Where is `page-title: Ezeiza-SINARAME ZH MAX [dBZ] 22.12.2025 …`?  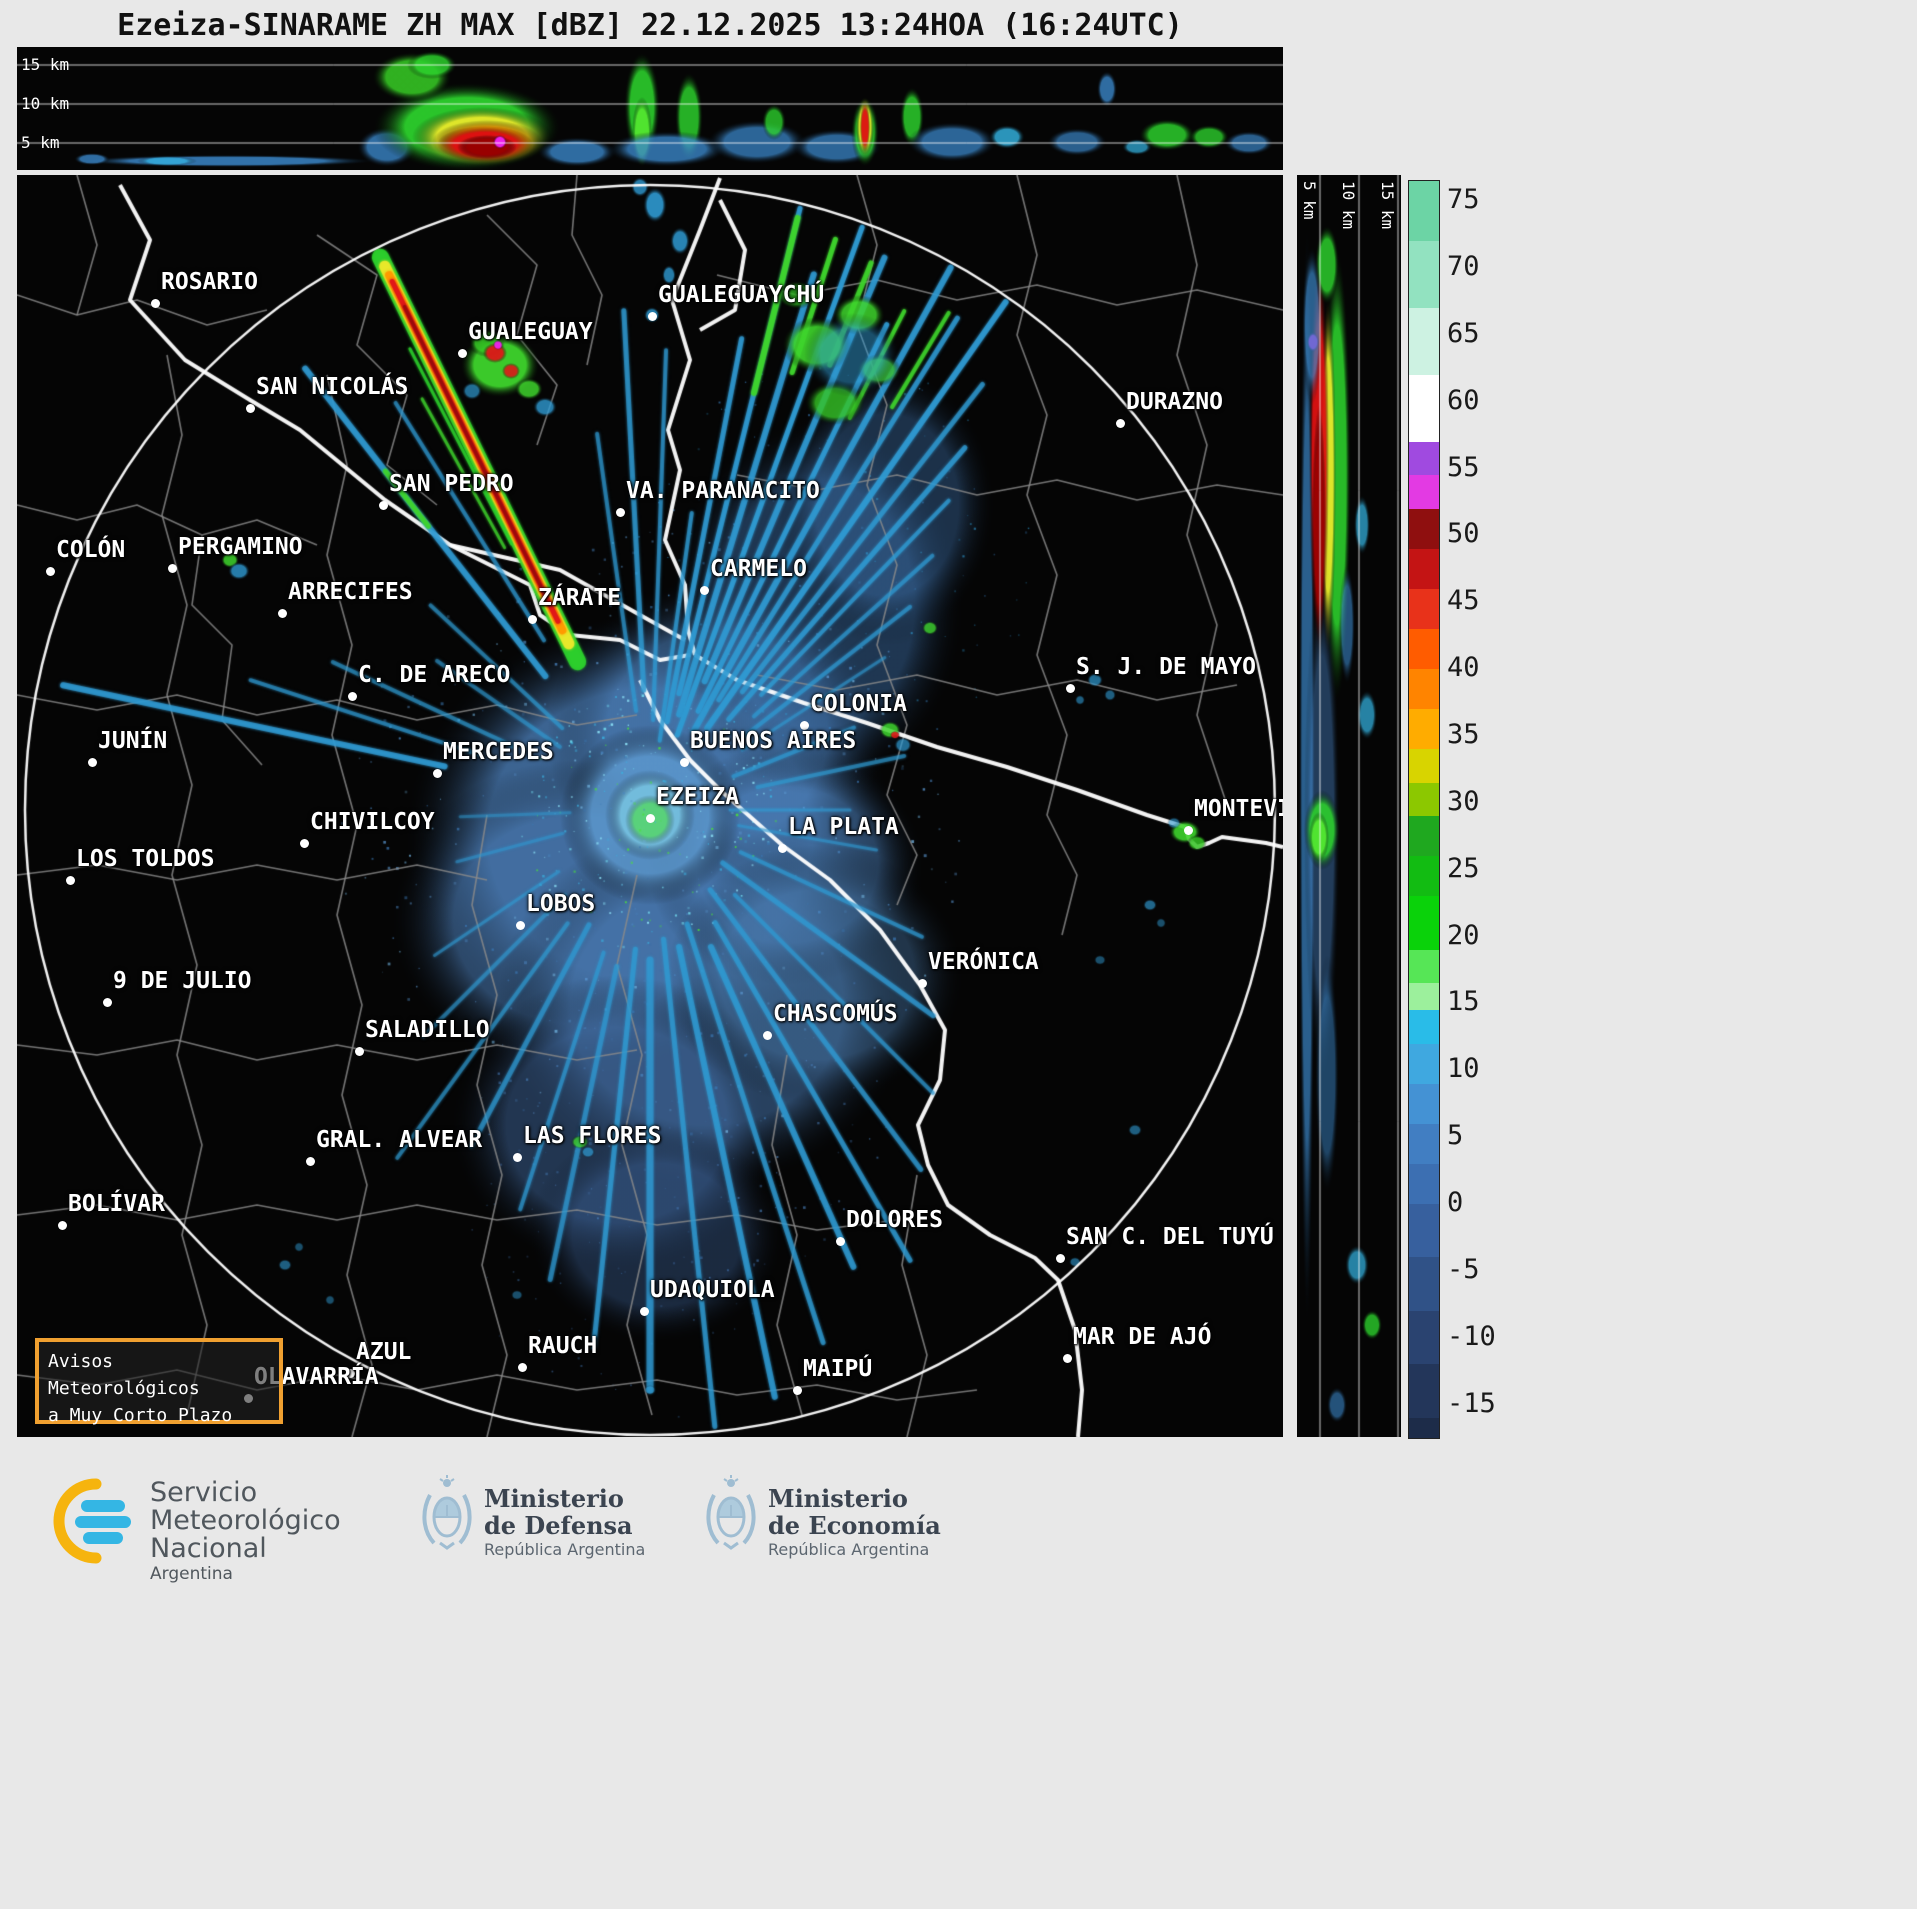 page-title: Ezeiza-SINARAME ZH MAX [dBZ] 22.12.2025 … is located at coordinates (650, 25).